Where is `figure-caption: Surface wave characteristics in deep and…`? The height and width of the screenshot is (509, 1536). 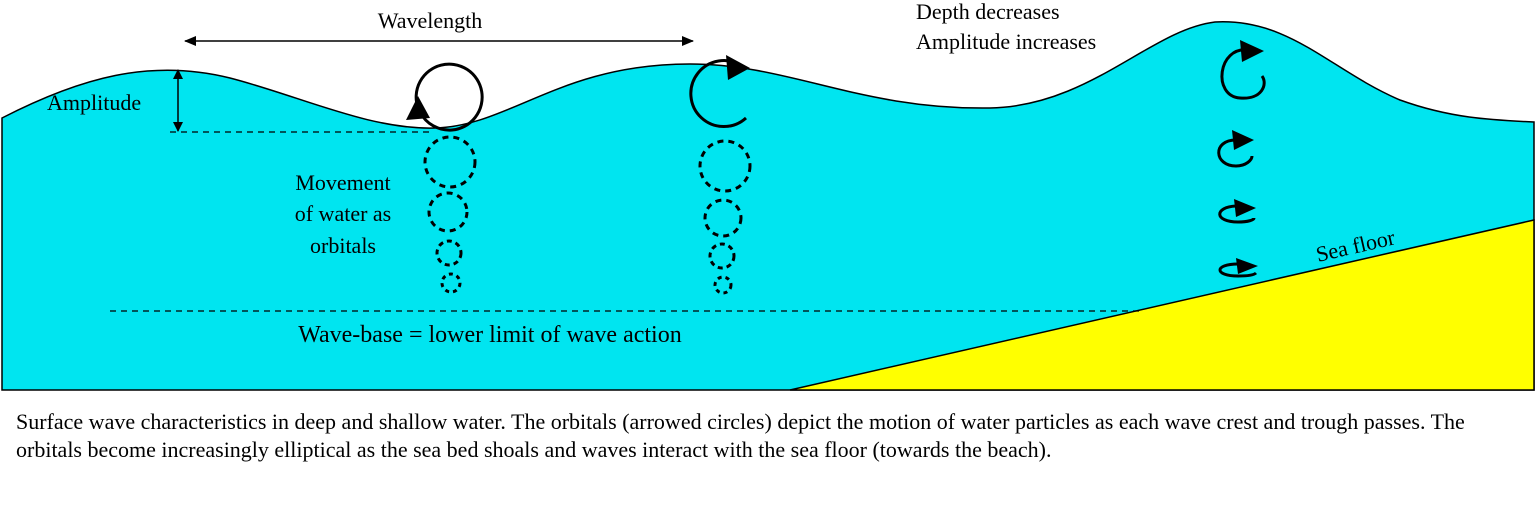 figure-caption: Surface wave characteristics in deep and… is located at coordinates (740, 435).